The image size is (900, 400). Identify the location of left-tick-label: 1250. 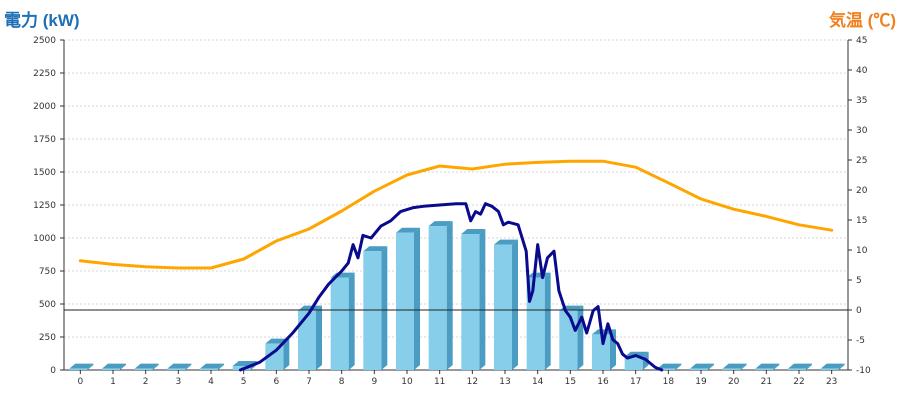
(44, 206).